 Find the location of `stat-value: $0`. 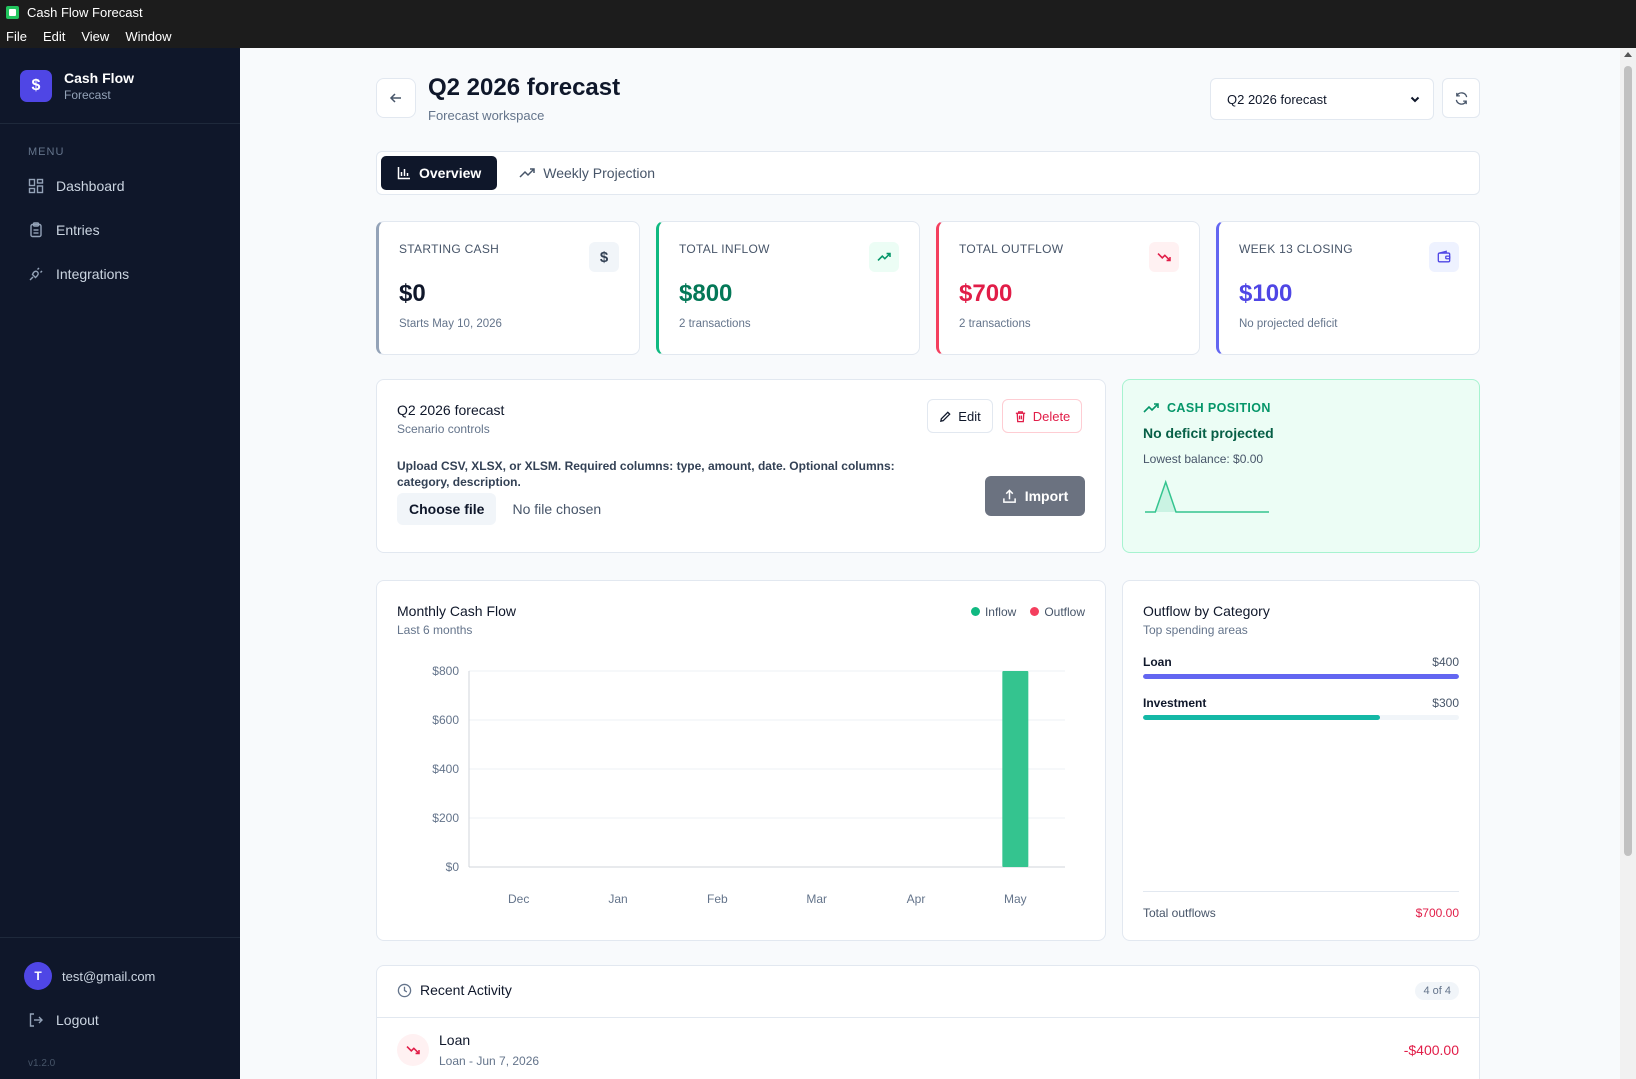

stat-value: $0 is located at coordinates (412, 293).